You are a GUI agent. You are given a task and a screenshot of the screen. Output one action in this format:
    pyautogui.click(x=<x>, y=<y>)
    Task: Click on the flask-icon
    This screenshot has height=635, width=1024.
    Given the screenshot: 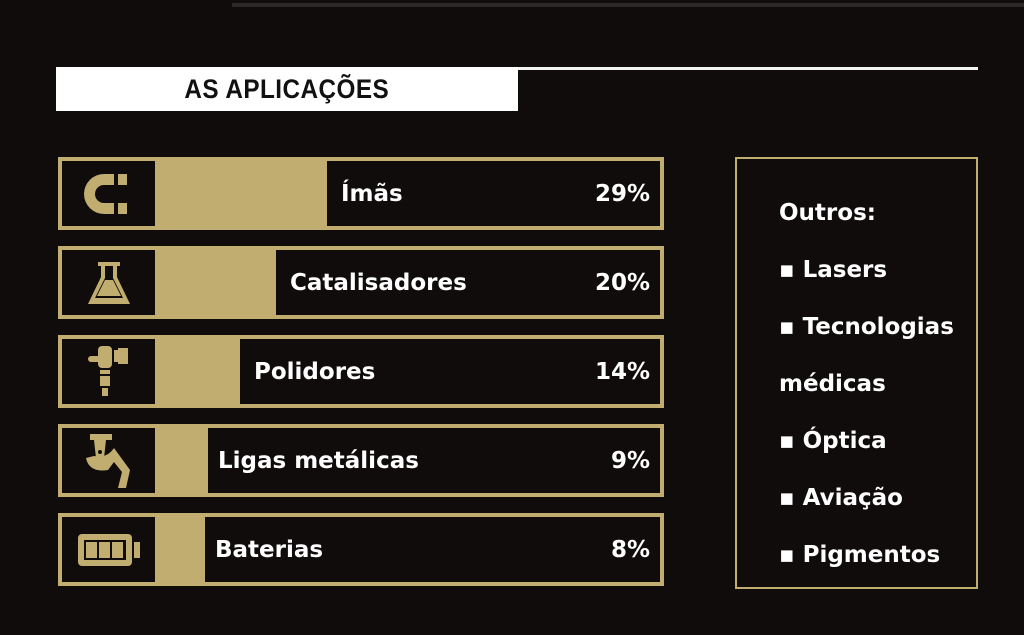 What is the action you would take?
    pyautogui.click(x=108, y=282)
    